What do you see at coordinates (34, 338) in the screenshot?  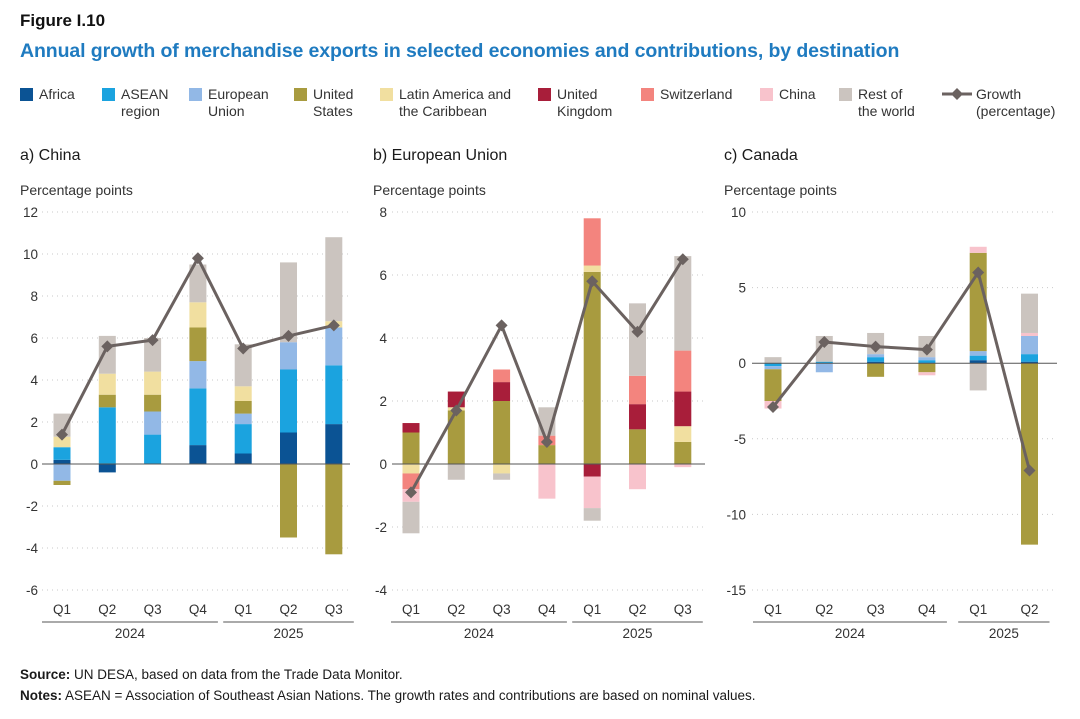 I see `y-tick-label: 6` at bounding box center [34, 338].